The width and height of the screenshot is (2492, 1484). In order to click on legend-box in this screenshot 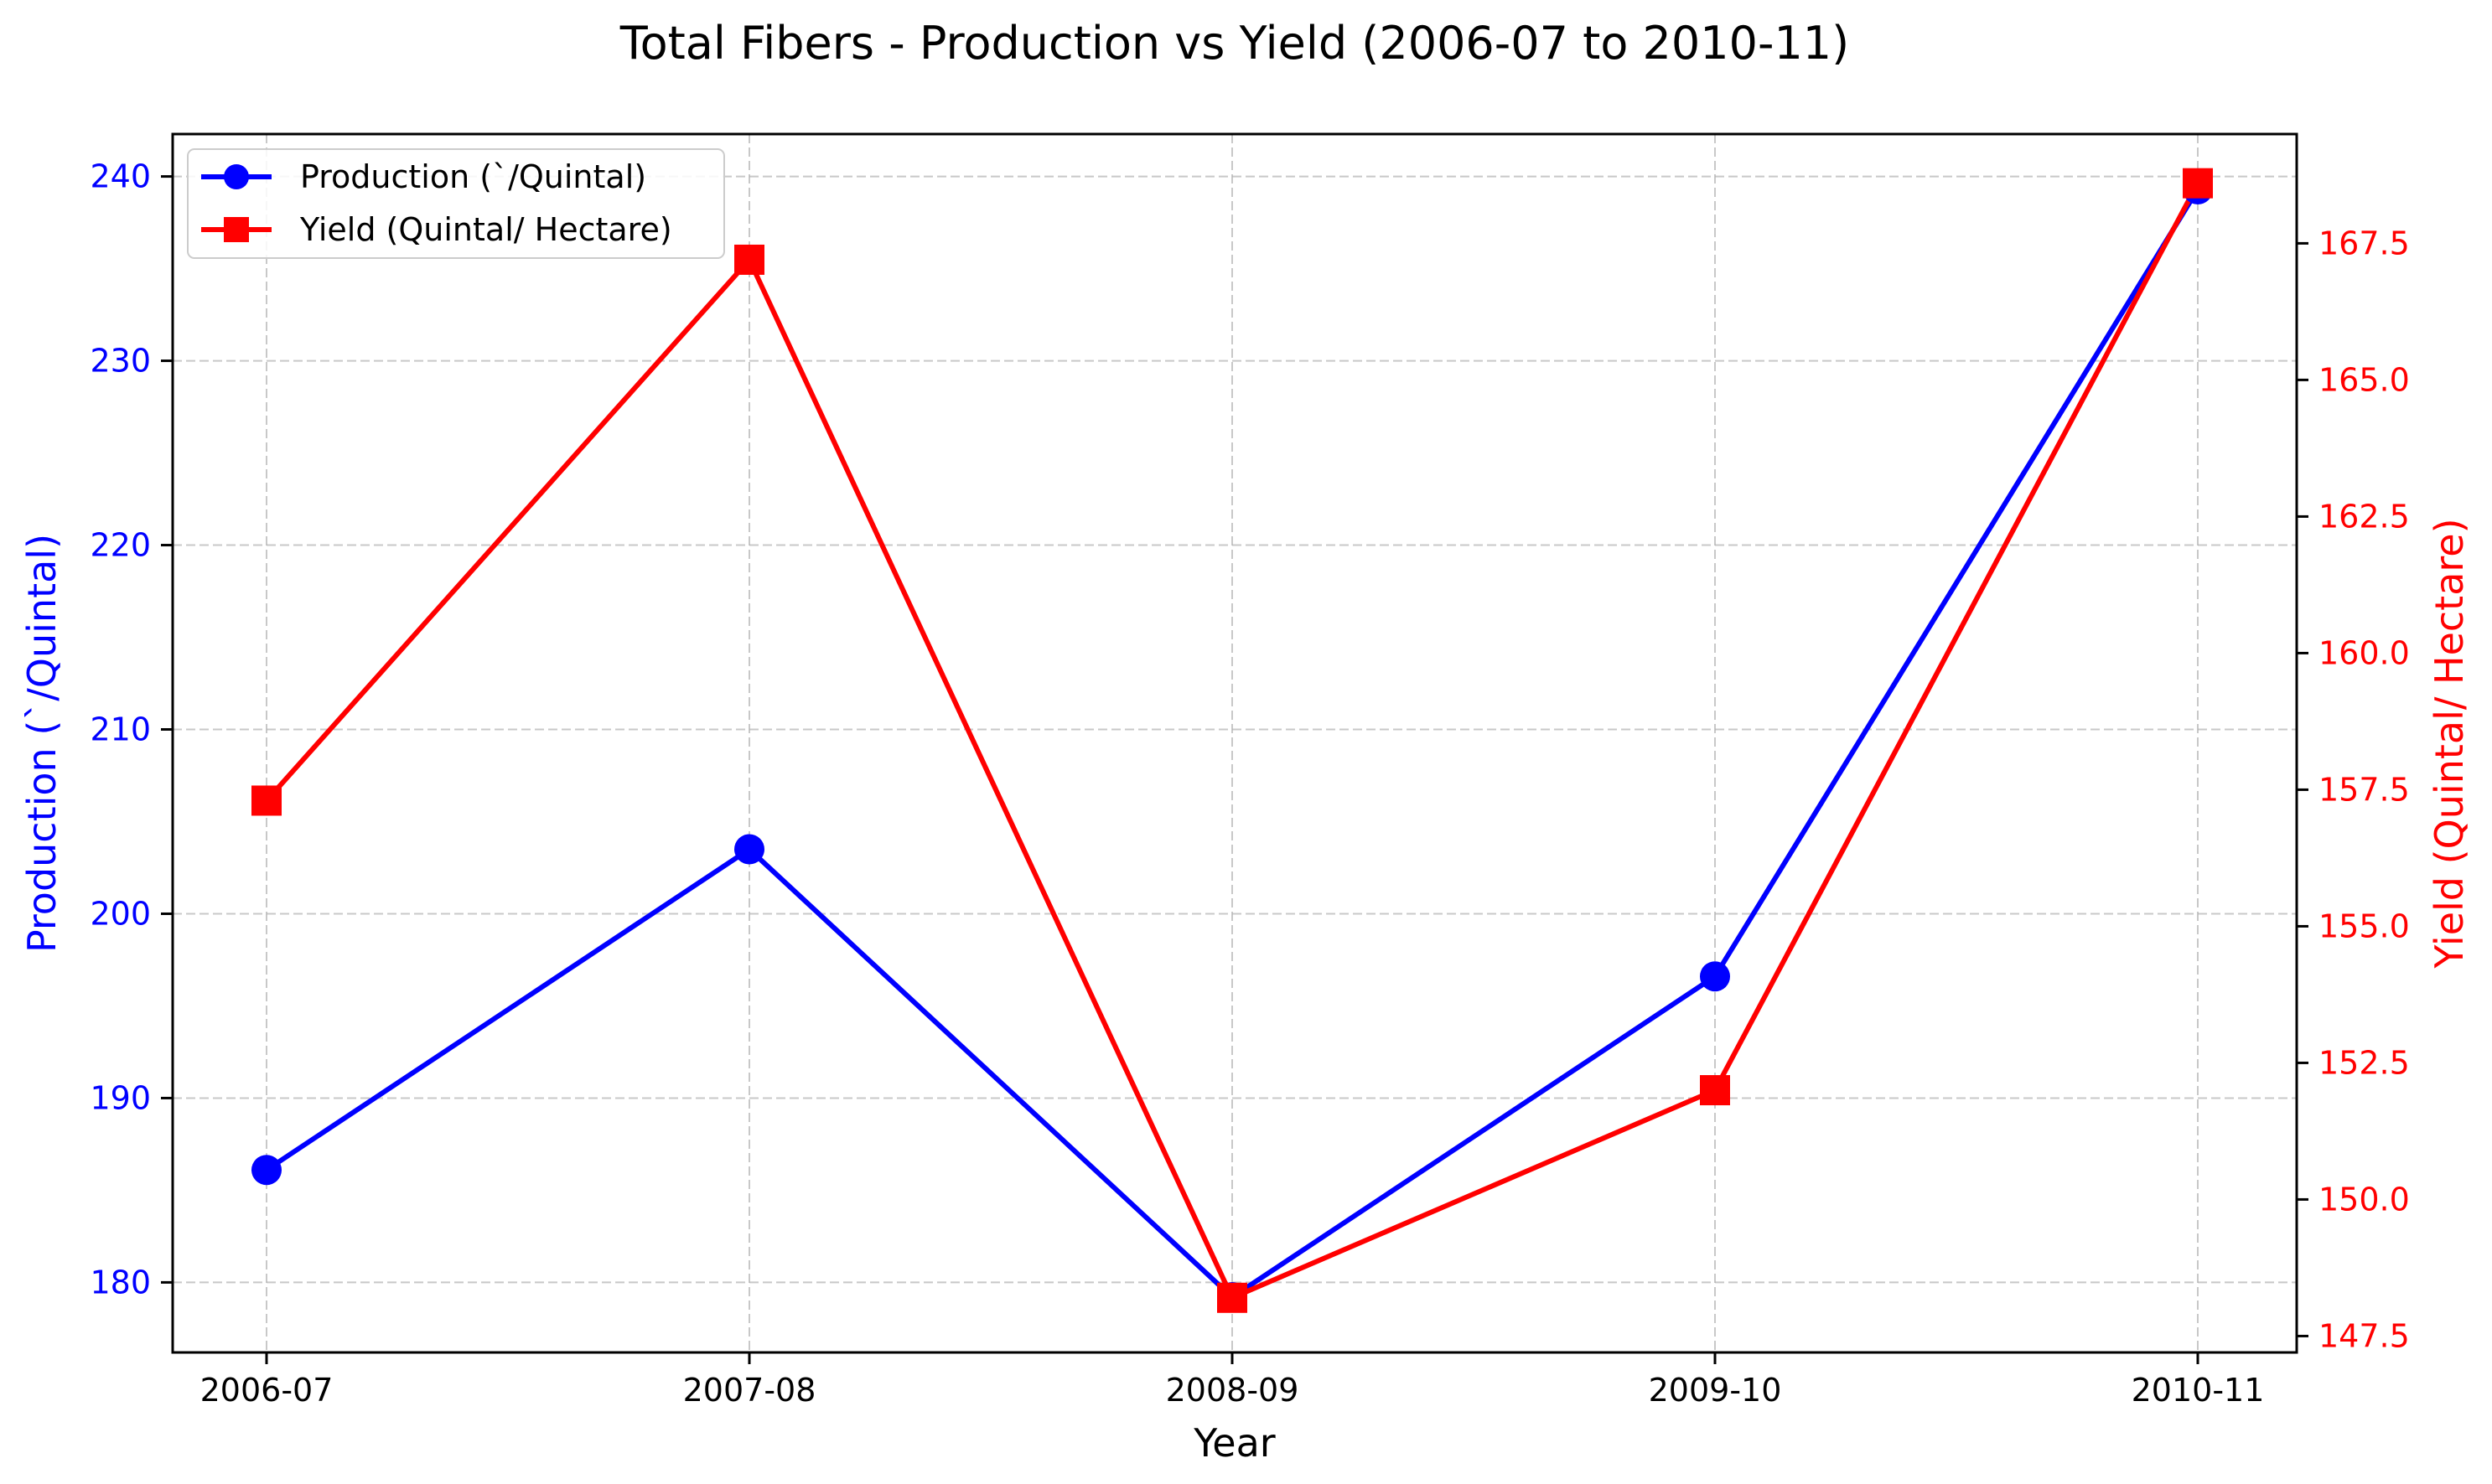, I will do `click(456, 203)`.